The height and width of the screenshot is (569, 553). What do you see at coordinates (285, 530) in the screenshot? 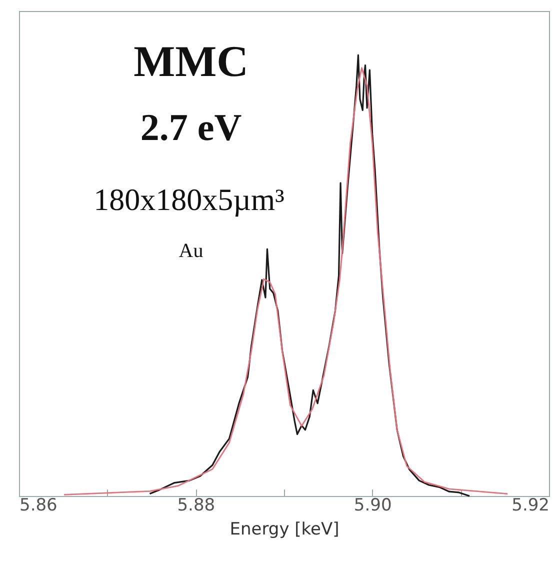
I see `x-axis-title: Energy [keV]` at bounding box center [285, 530].